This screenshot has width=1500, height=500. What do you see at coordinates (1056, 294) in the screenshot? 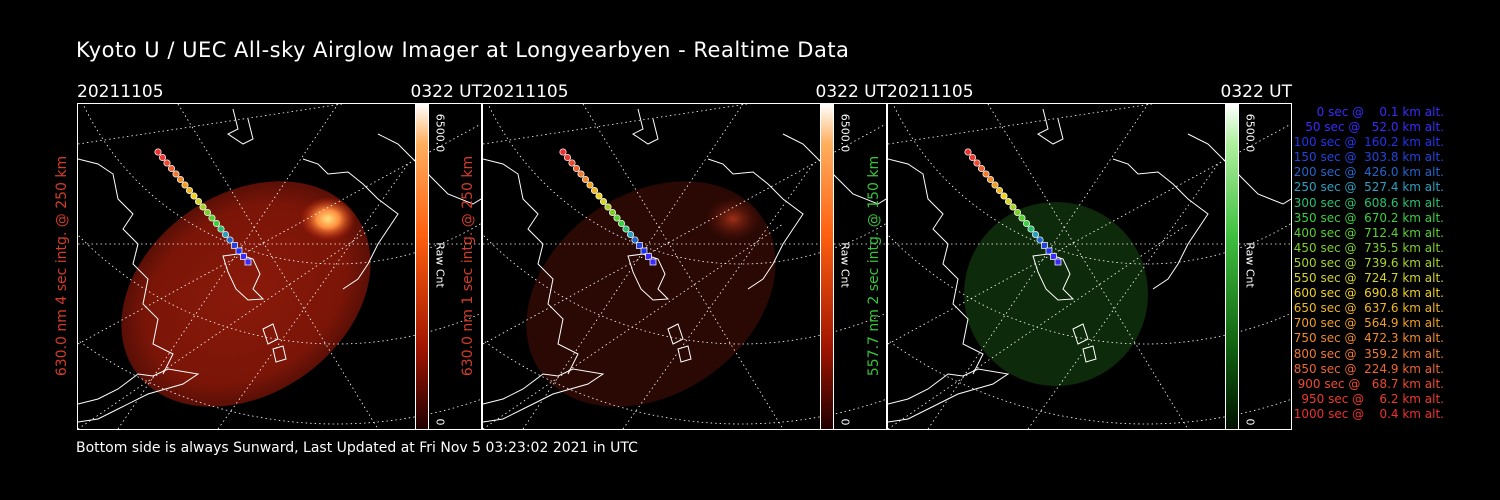
I see `panel-3-airglow-disk` at bounding box center [1056, 294].